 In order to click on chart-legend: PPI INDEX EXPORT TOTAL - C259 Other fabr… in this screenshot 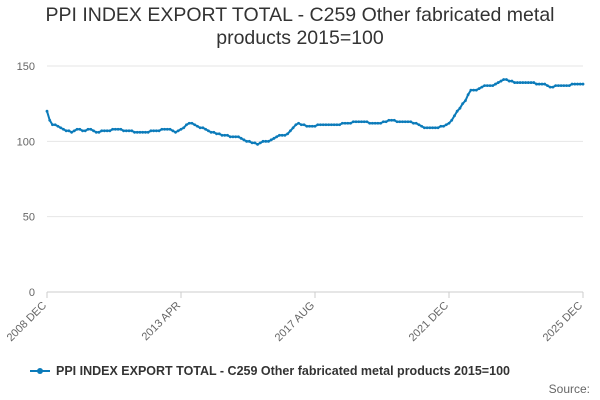, I will do `click(270, 371)`.